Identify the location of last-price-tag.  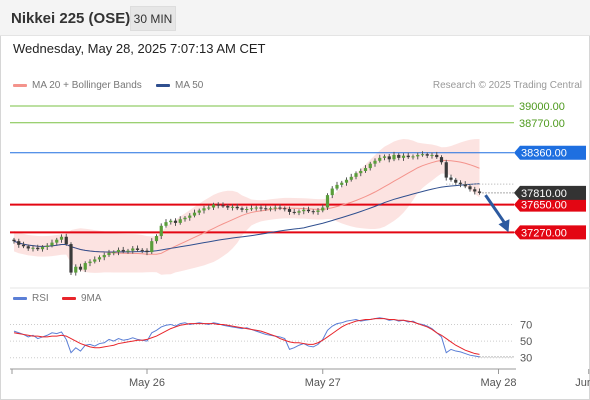
(550, 192).